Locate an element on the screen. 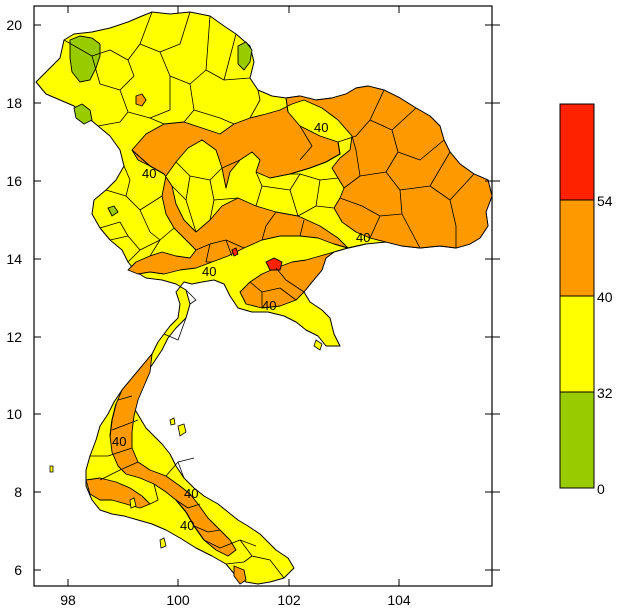  legend-label: 40 is located at coordinates (605, 297).